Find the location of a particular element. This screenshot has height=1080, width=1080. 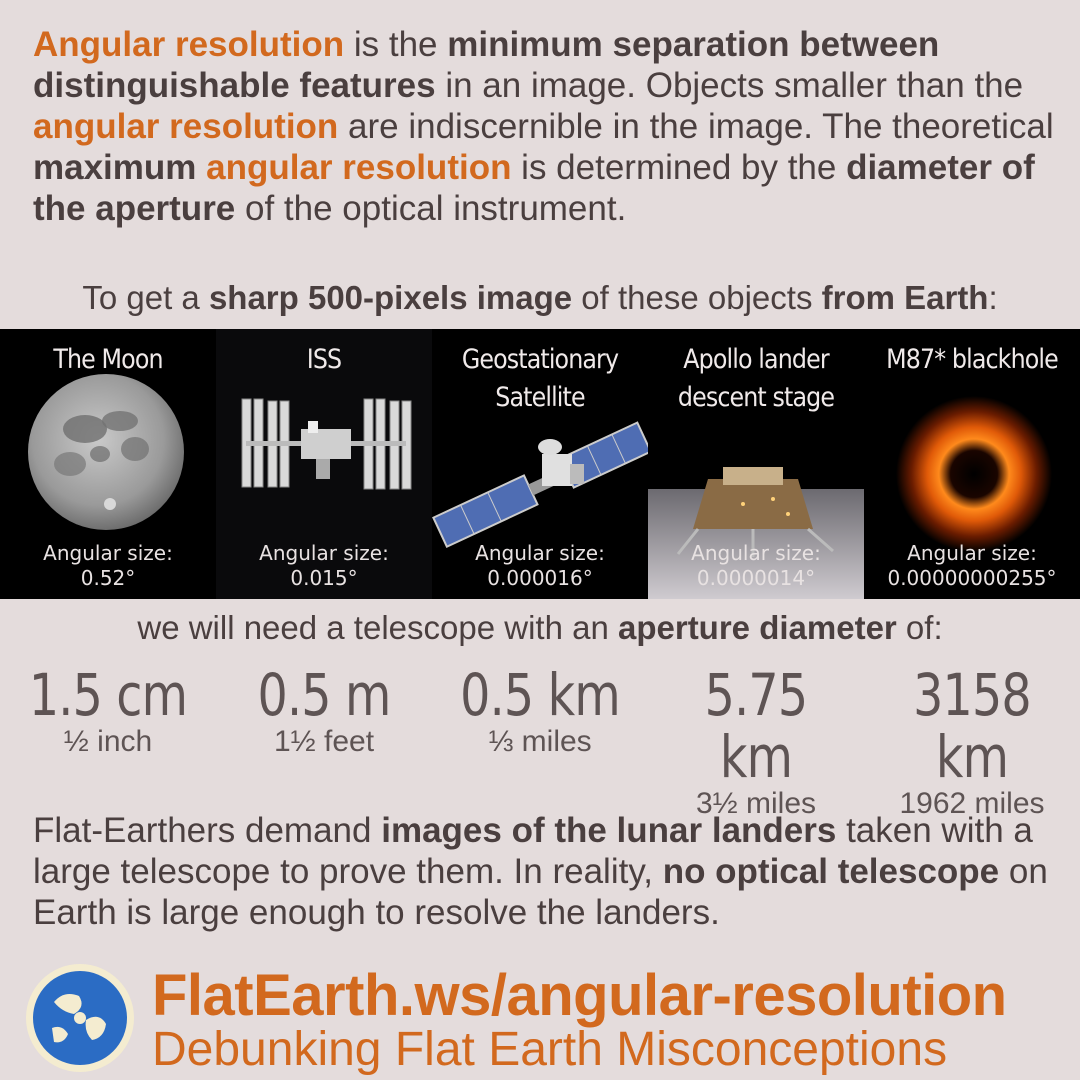

angular-size: Angular size: 0.000016° is located at coordinates (540, 566).